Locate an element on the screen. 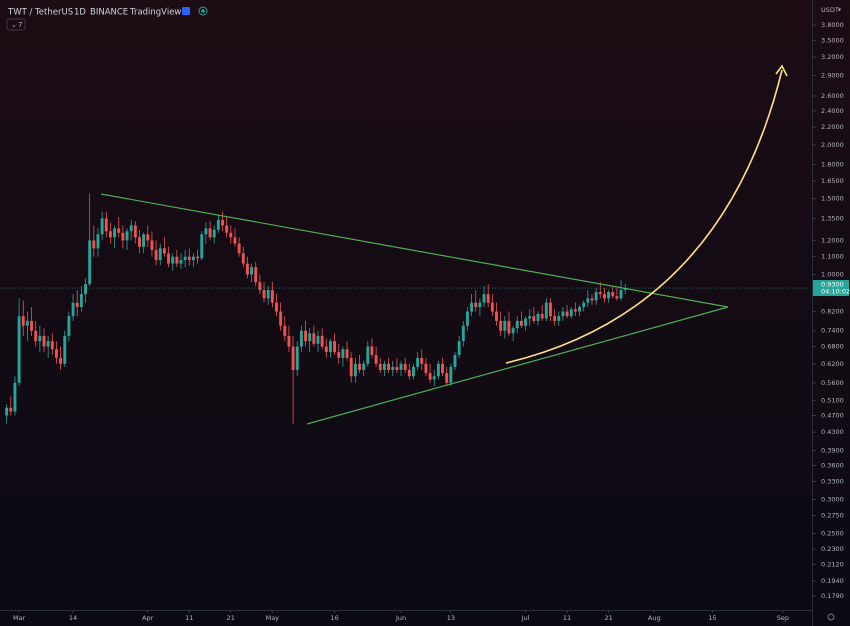  y-tick-label: 0.2500 is located at coordinates (832, 533).